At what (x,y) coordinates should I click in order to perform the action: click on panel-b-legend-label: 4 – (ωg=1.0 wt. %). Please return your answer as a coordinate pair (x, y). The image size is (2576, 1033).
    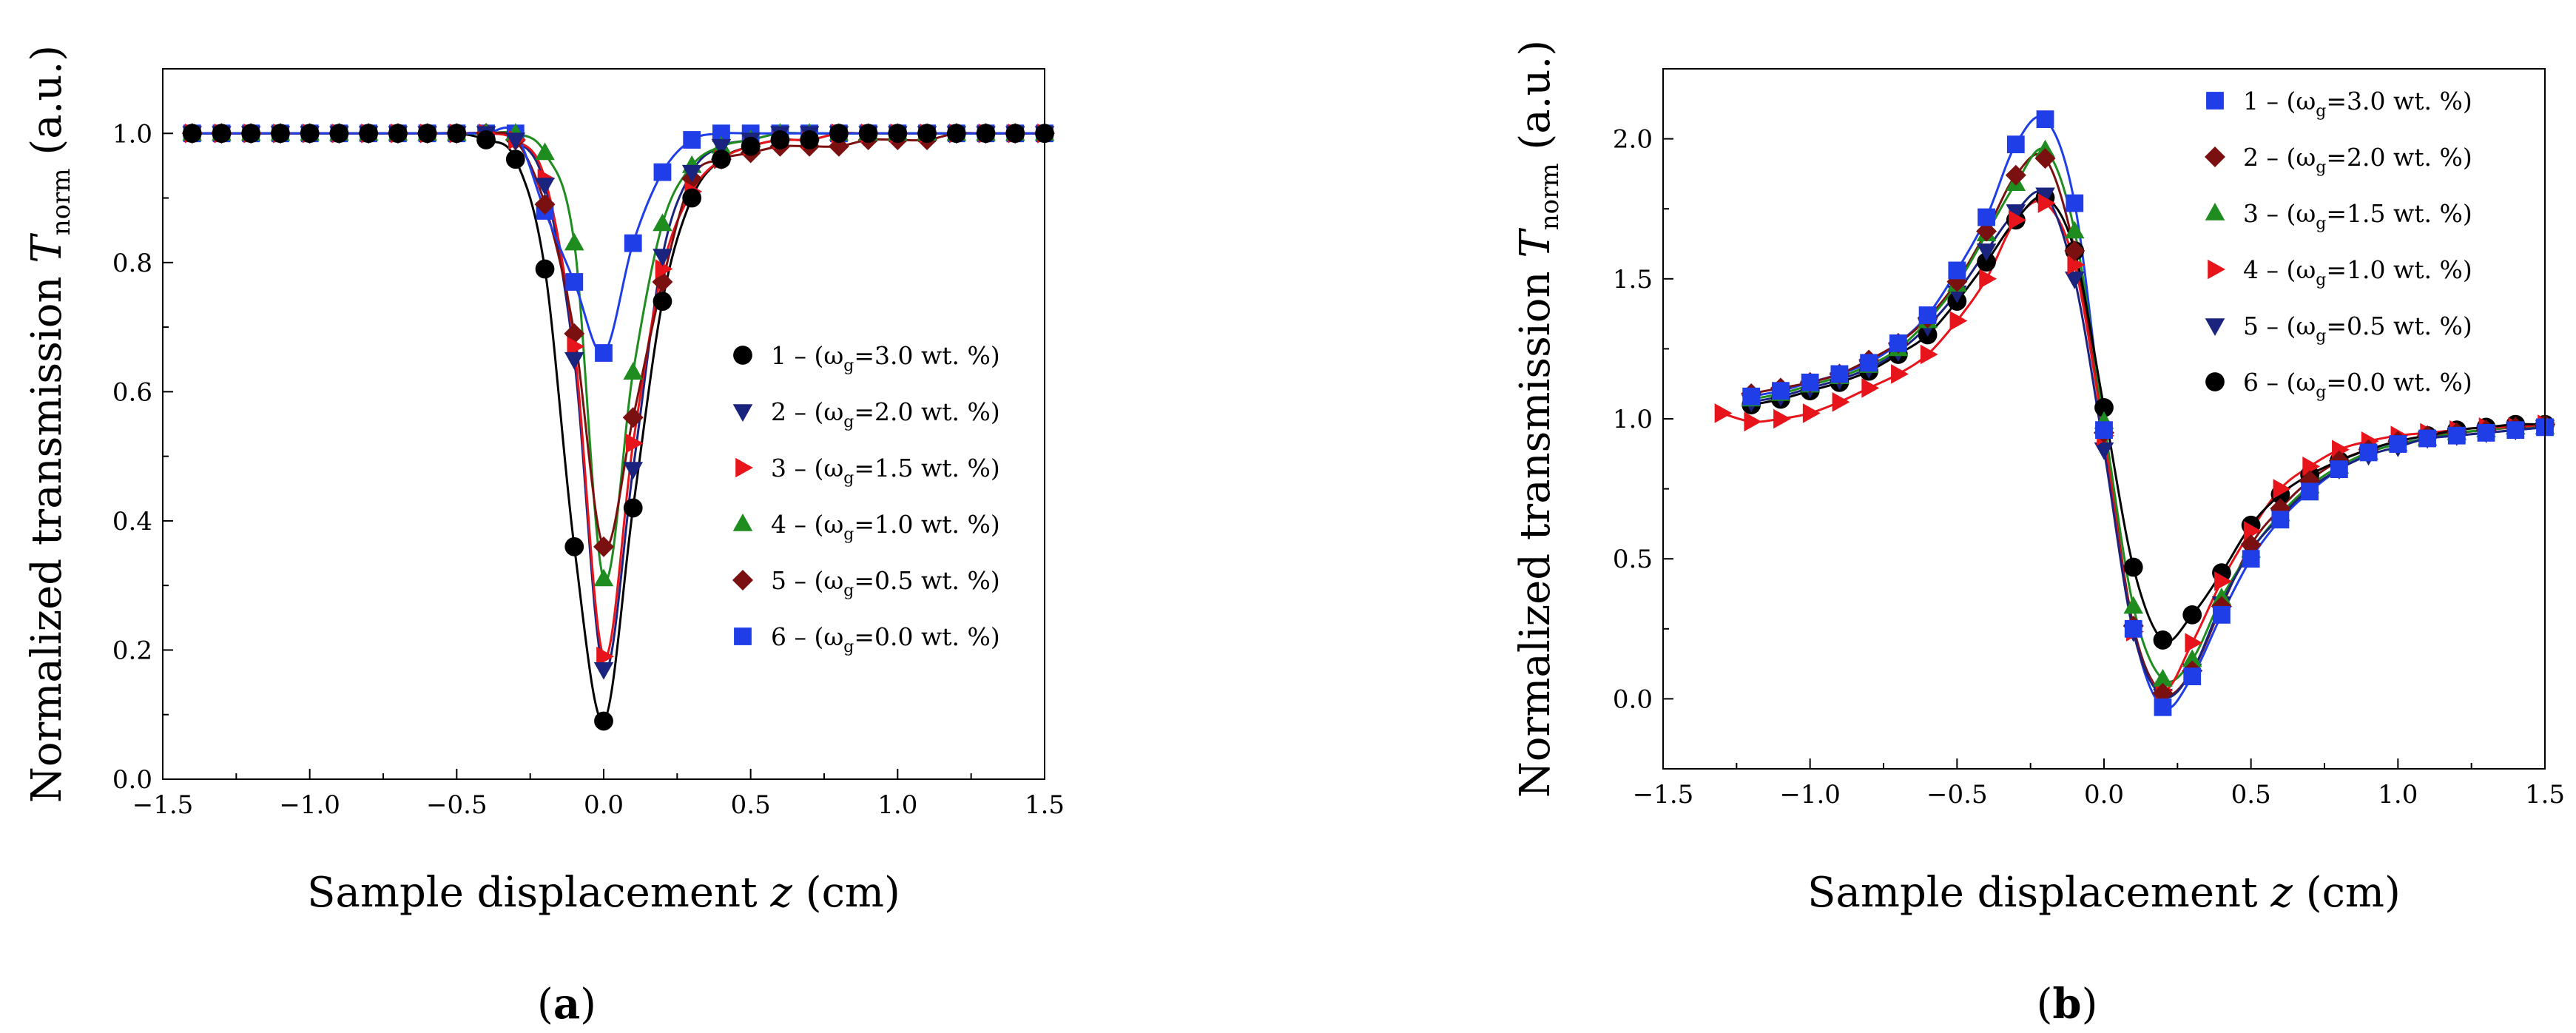
    Looking at the image, I should click on (2357, 272).